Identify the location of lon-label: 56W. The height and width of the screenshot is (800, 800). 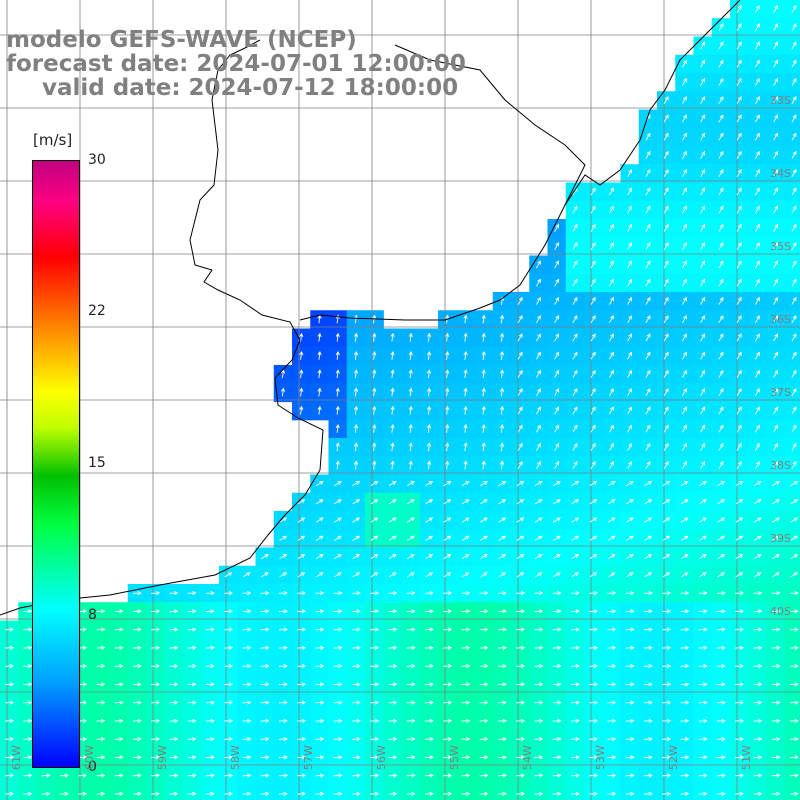
(381, 757).